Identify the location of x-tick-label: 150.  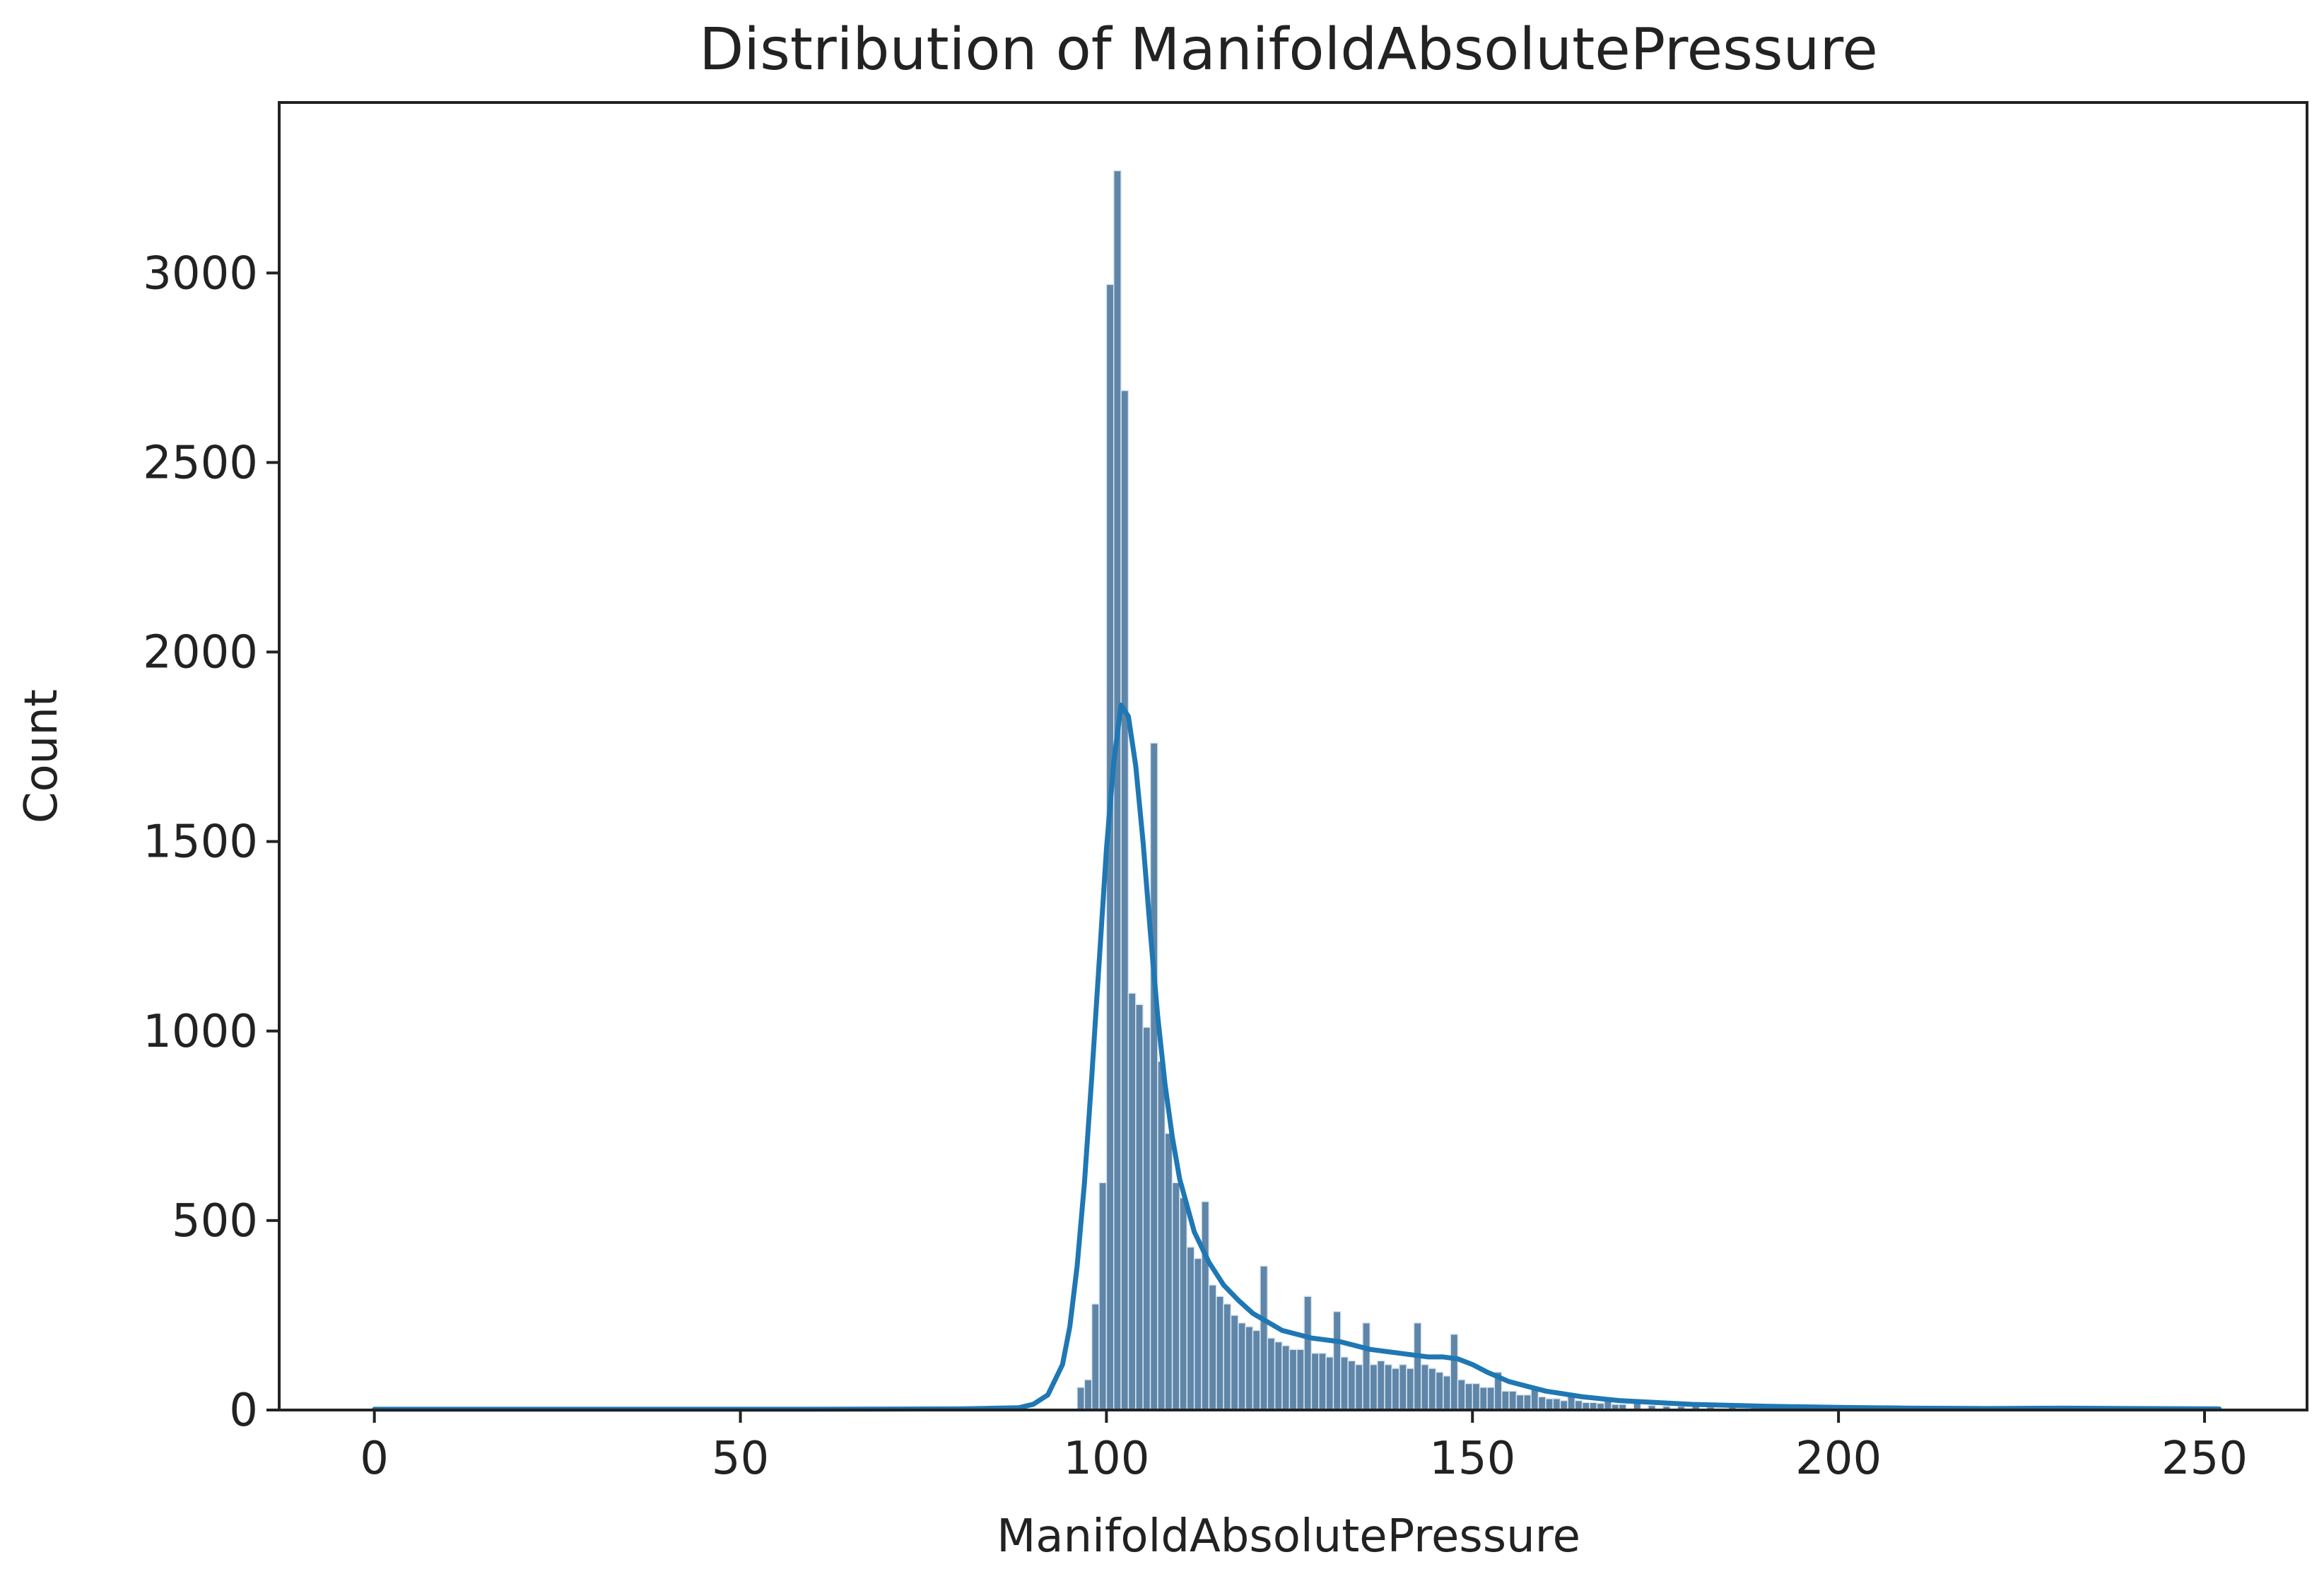
(1472, 1459).